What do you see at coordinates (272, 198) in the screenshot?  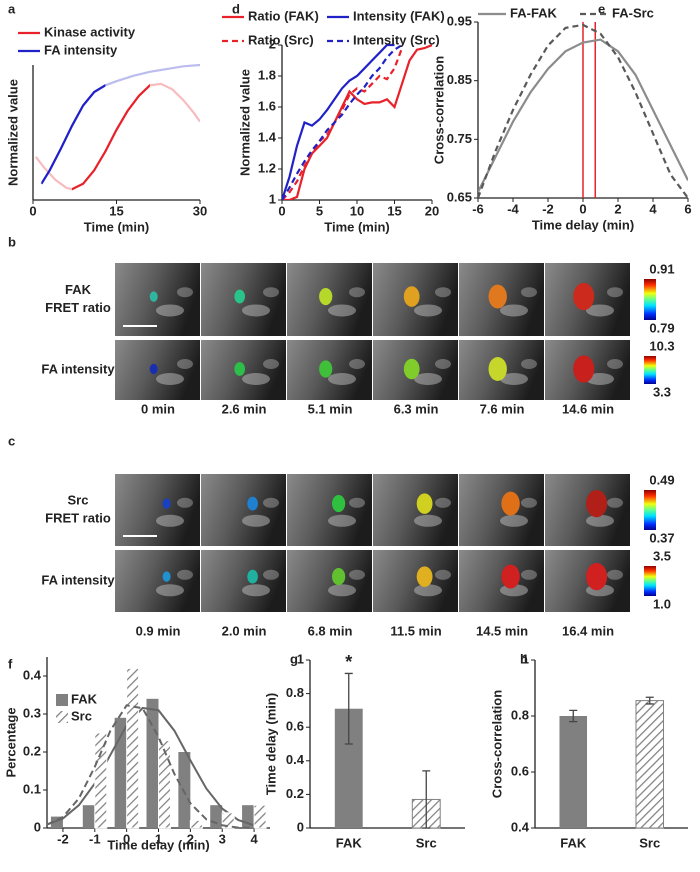 I see `y-tick-label: 1` at bounding box center [272, 198].